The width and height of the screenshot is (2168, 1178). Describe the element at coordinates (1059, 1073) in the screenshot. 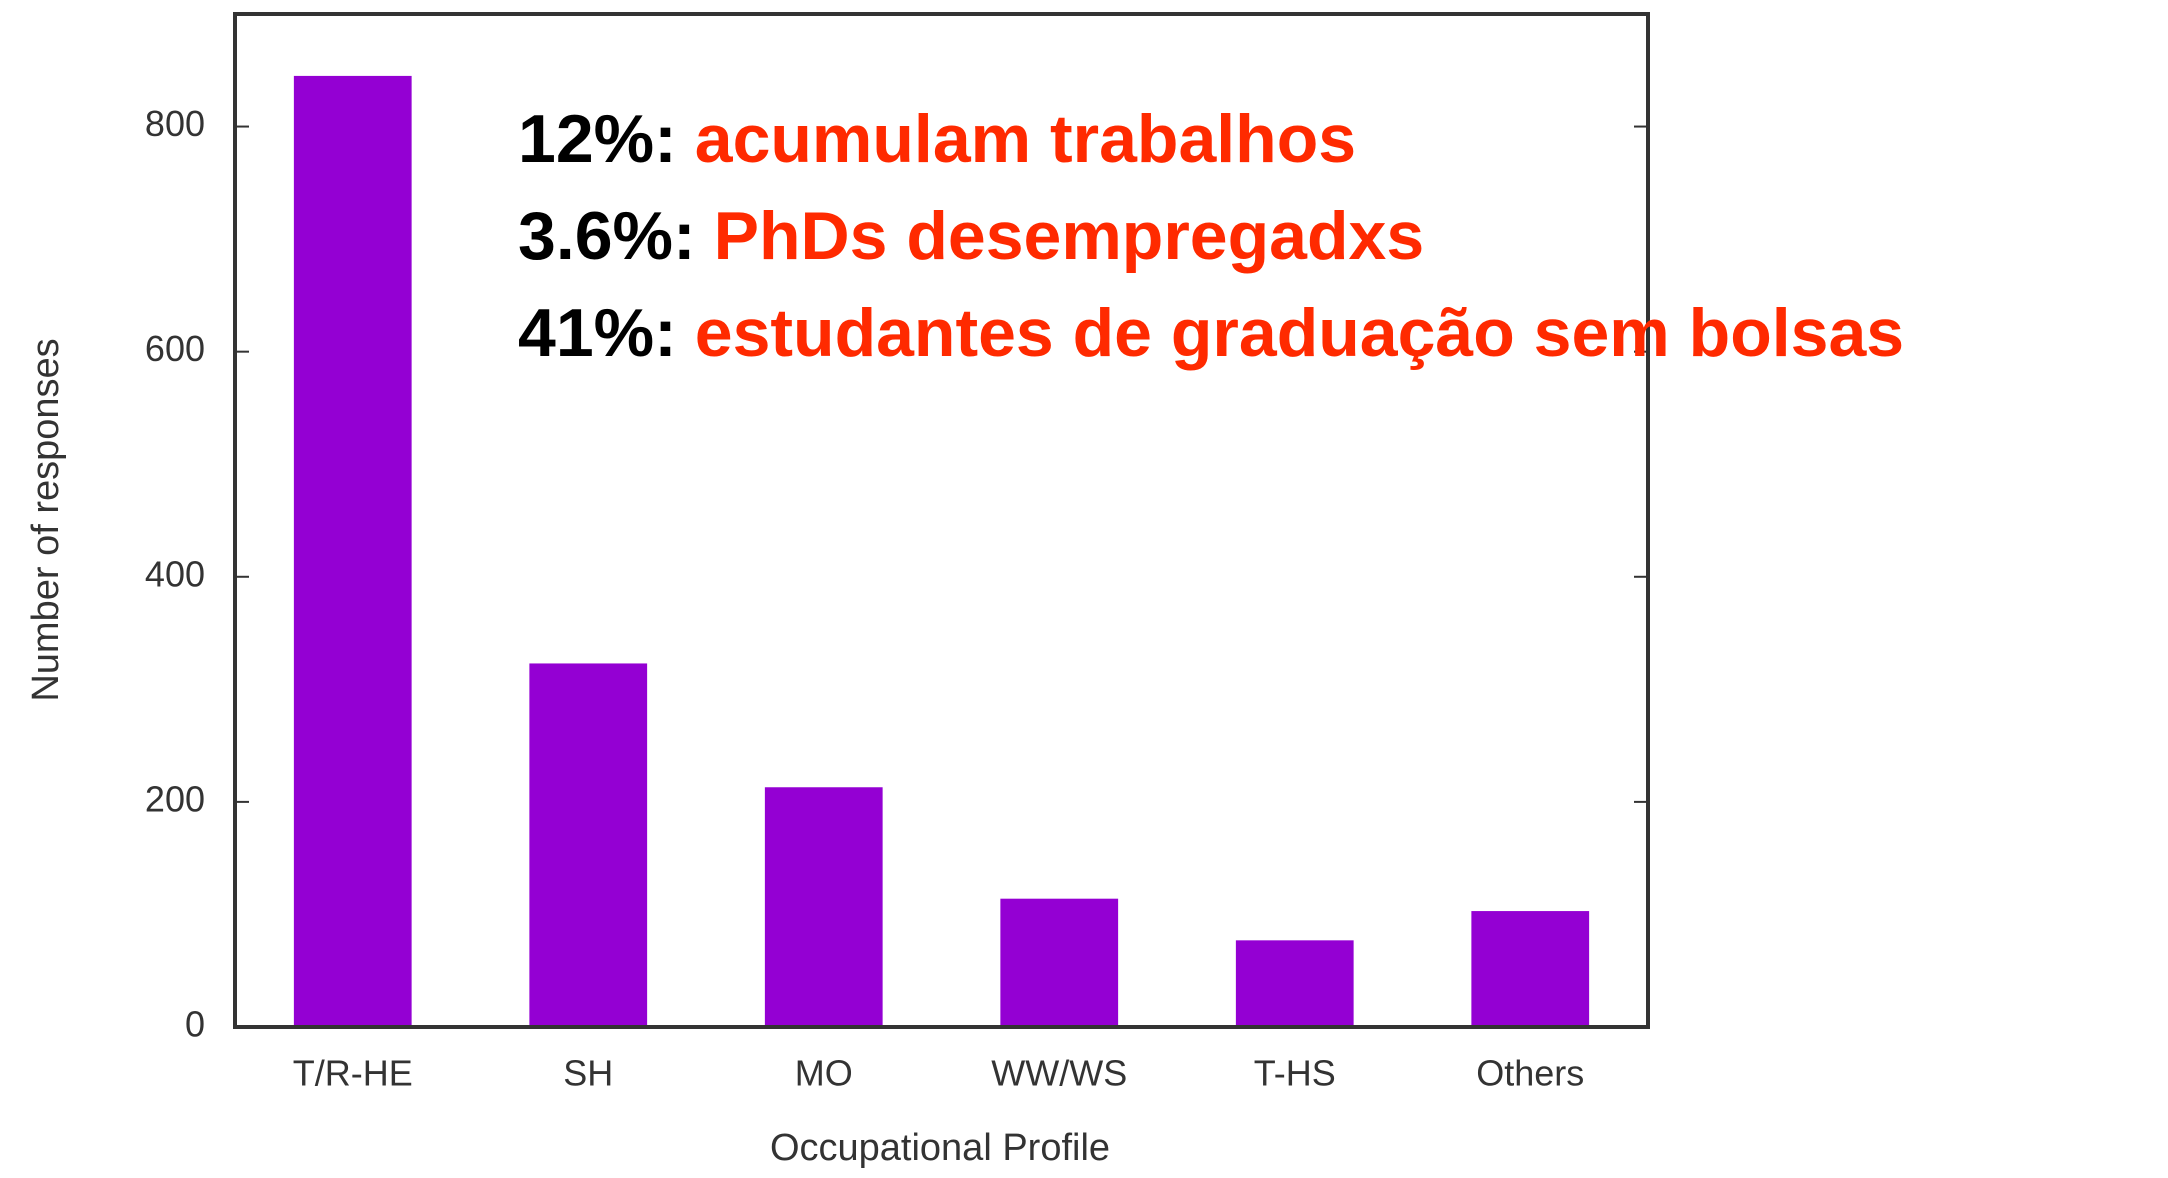

I see `x-tick-label: WW/WS` at that location.